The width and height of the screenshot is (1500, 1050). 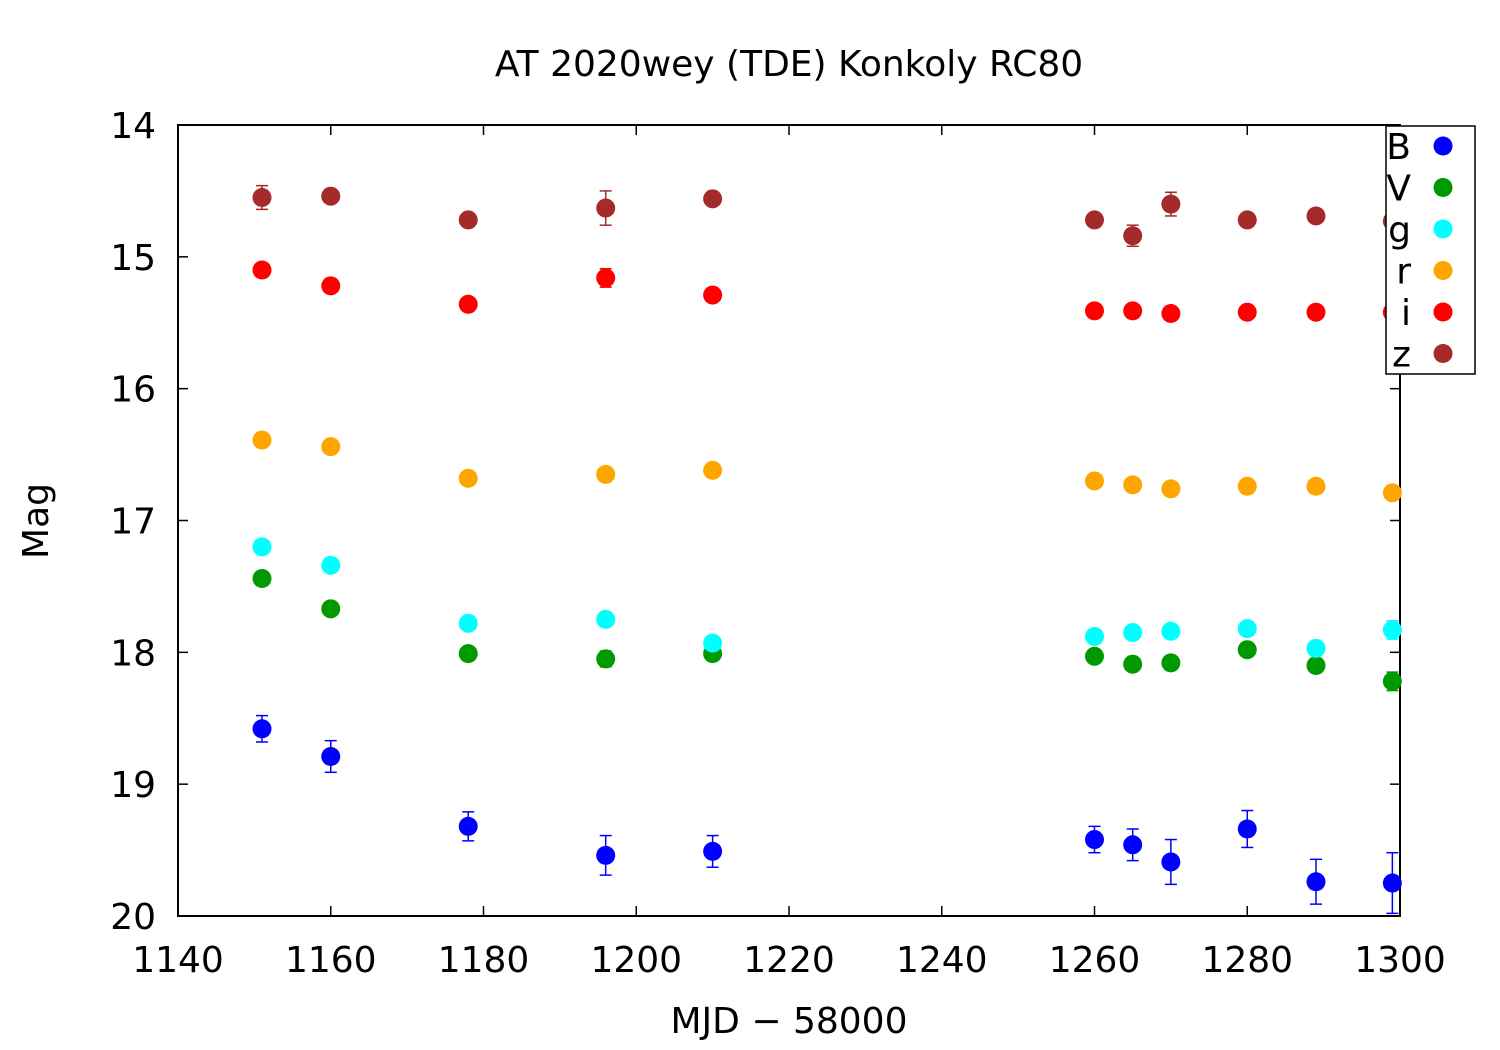 I want to click on y-tick-label: 16, so click(x=133, y=390).